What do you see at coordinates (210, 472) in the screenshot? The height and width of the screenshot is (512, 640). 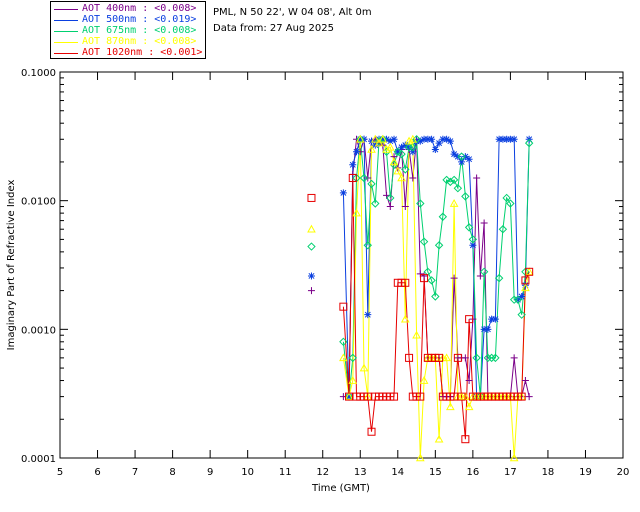 I see `x-tick-label: 9` at bounding box center [210, 472].